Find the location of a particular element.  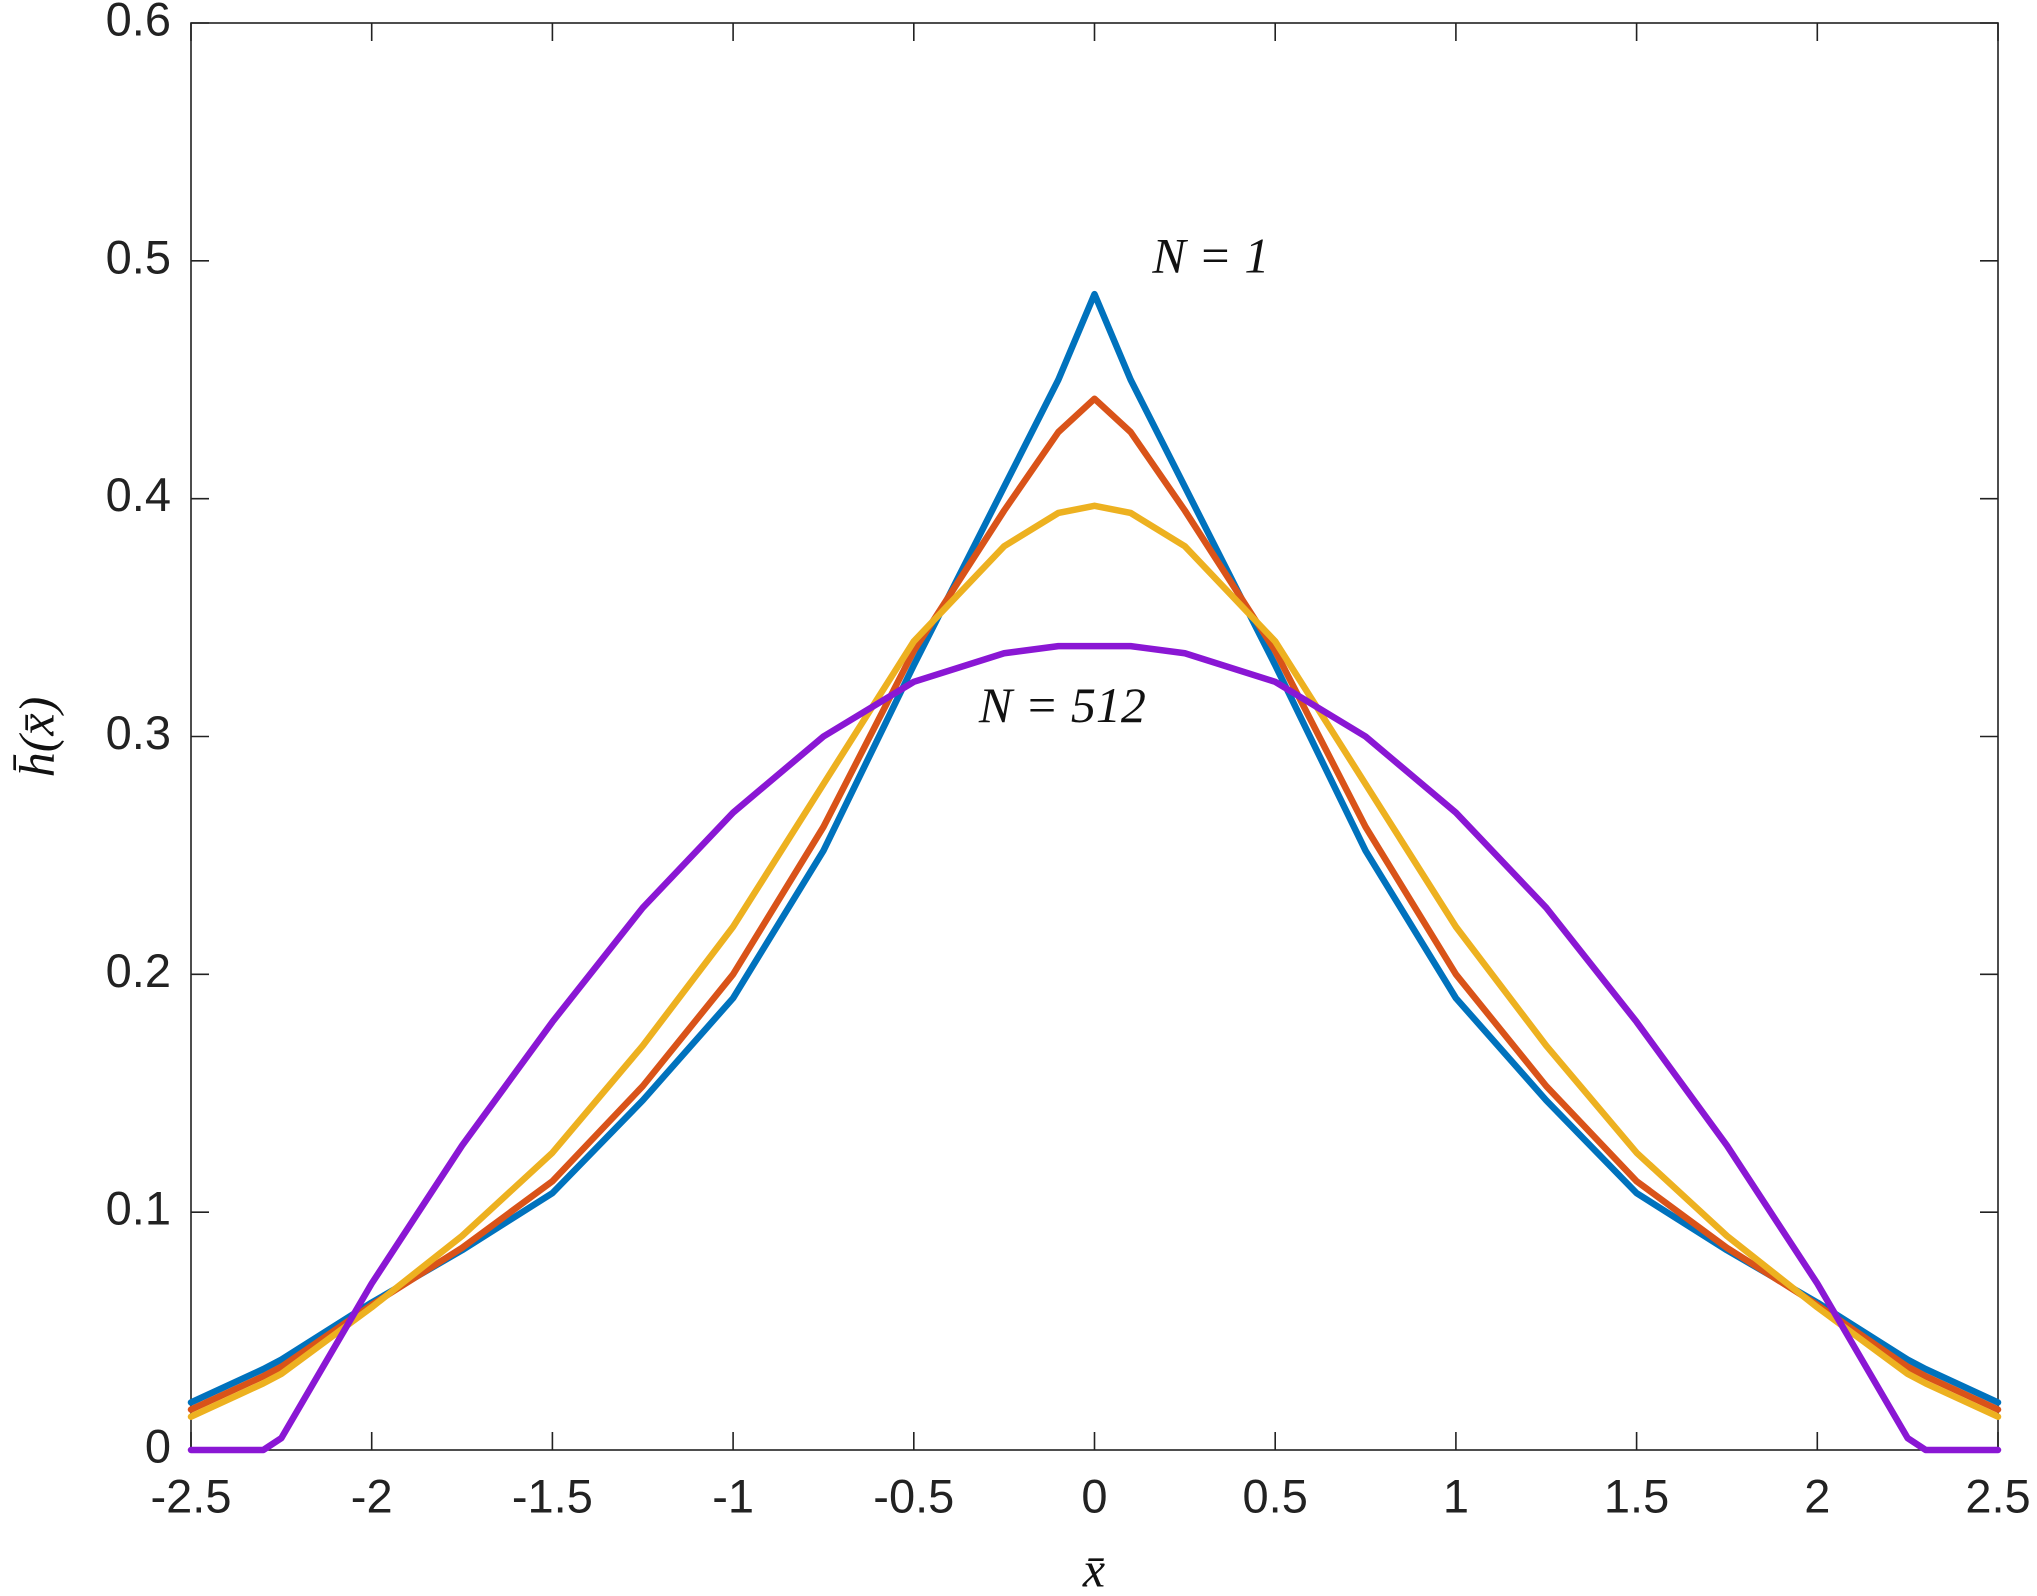

y-tick-label: 0.2 is located at coordinates (138, 970).